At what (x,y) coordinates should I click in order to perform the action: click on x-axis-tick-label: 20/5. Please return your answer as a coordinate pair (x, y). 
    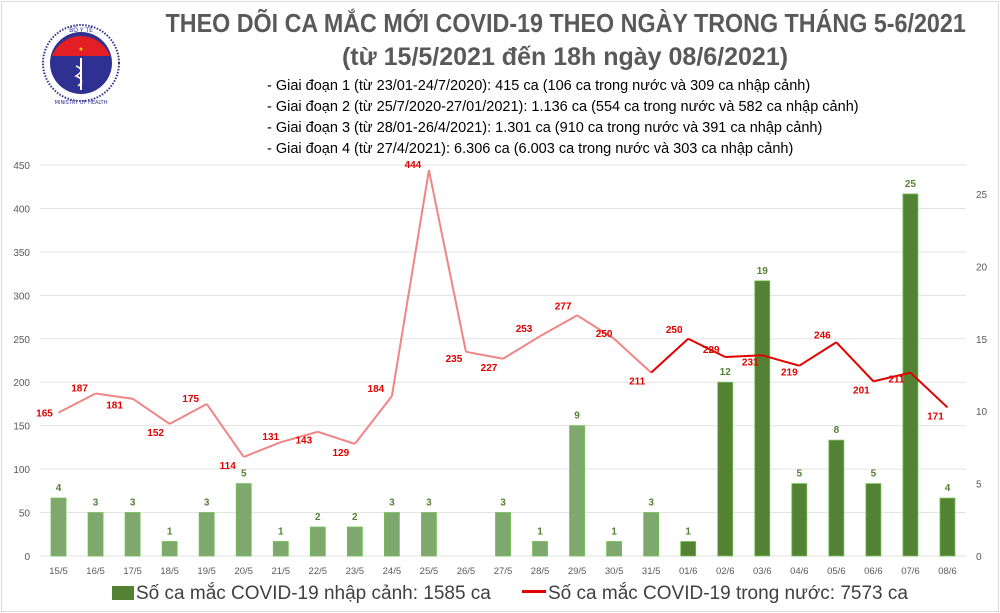
    Looking at the image, I should click on (243, 571).